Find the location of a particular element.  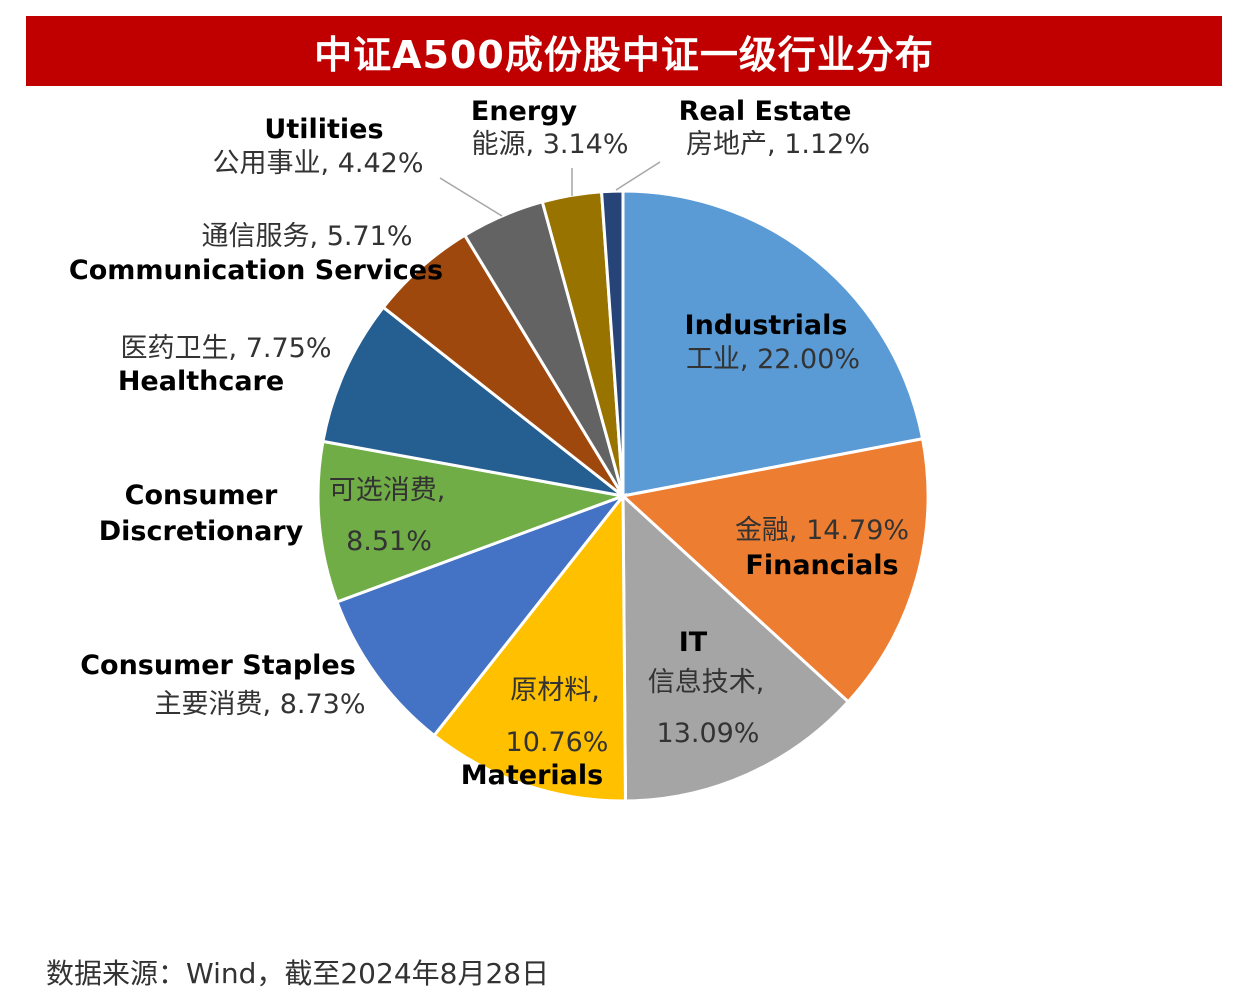

slice-label-en-consumer-discretionary: Consumer is located at coordinates (201, 495).